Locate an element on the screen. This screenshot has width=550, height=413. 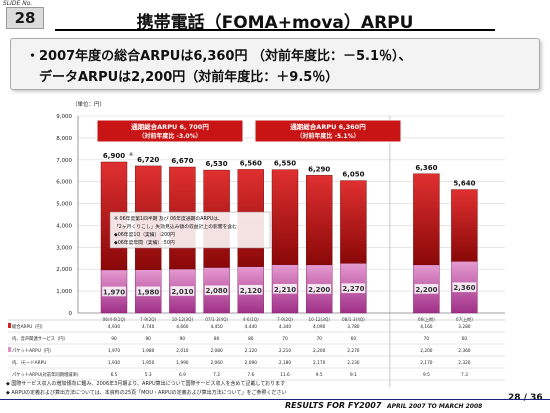
table-cell: 1,930 is located at coordinates (114, 363).